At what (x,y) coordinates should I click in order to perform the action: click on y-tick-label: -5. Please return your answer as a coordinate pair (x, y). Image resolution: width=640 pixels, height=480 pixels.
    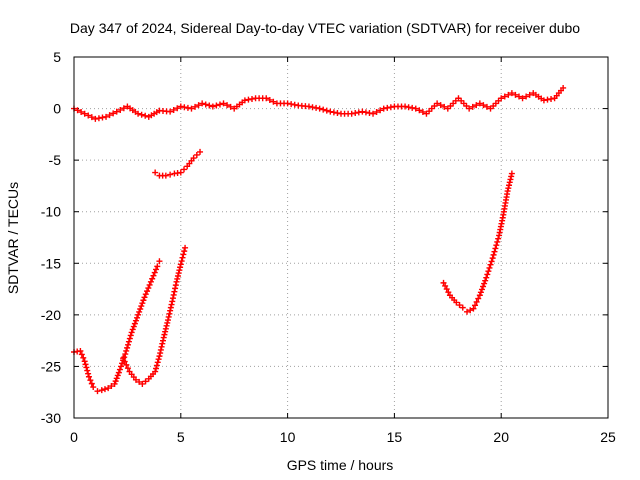
    Looking at the image, I should click on (55, 160).